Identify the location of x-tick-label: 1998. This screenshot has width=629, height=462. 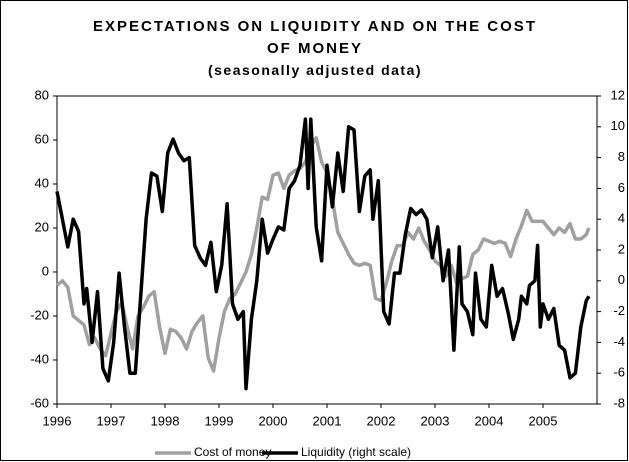
(165, 420).